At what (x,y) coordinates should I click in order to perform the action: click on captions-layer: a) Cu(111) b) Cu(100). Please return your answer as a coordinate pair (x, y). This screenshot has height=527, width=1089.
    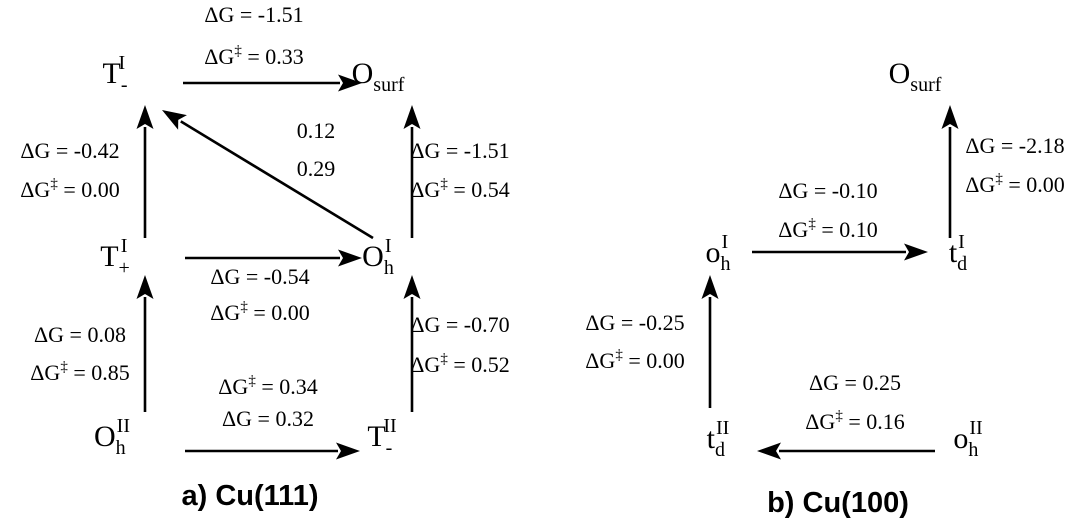
    Looking at the image, I should click on (545, 499).